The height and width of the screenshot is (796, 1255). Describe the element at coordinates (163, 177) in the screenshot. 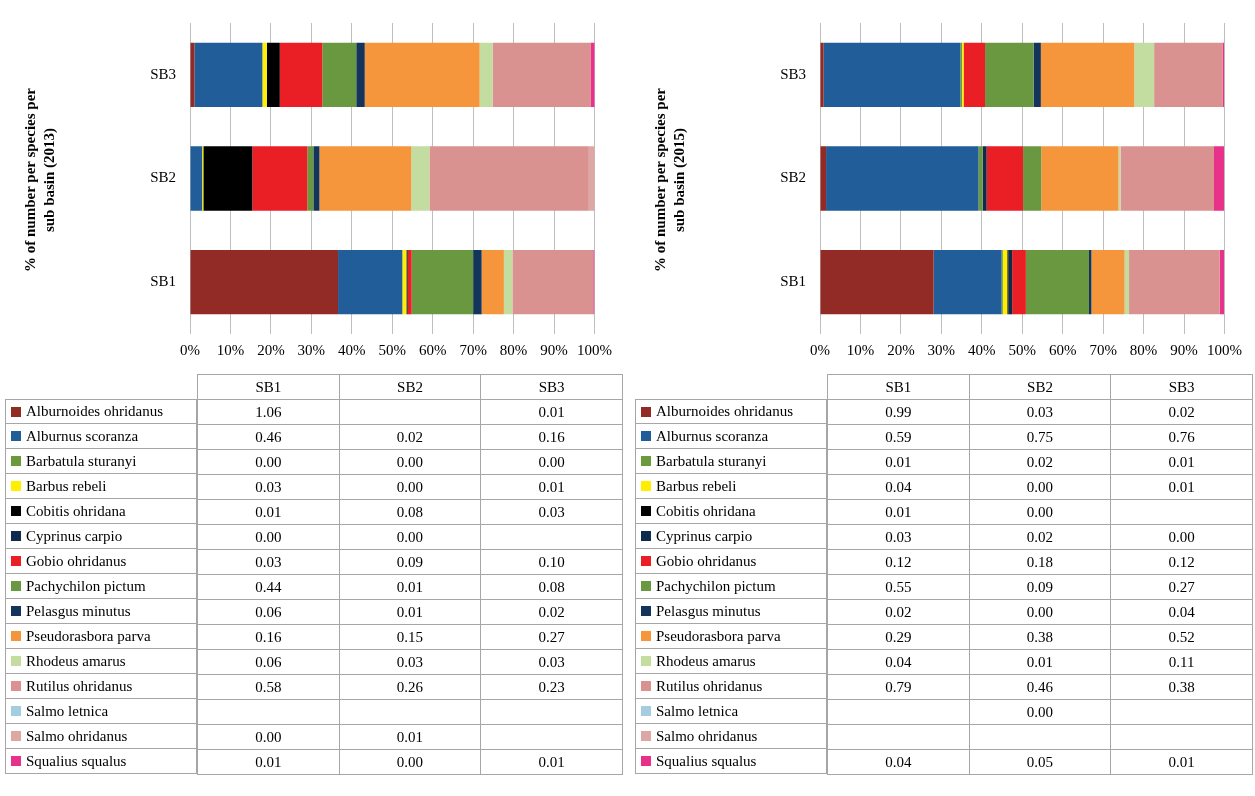

I see `y-tick-label: SB2` at that location.